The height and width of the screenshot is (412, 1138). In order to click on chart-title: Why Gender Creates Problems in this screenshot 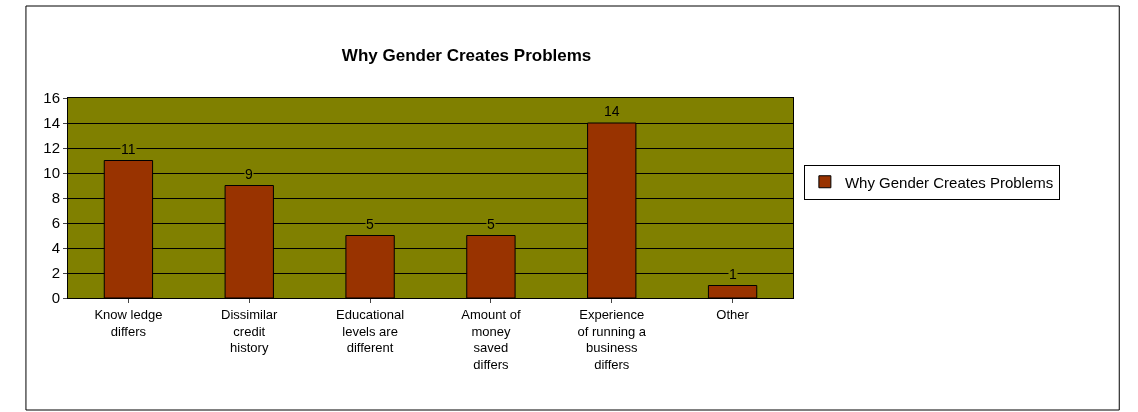, I will do `click(466, 56)`.